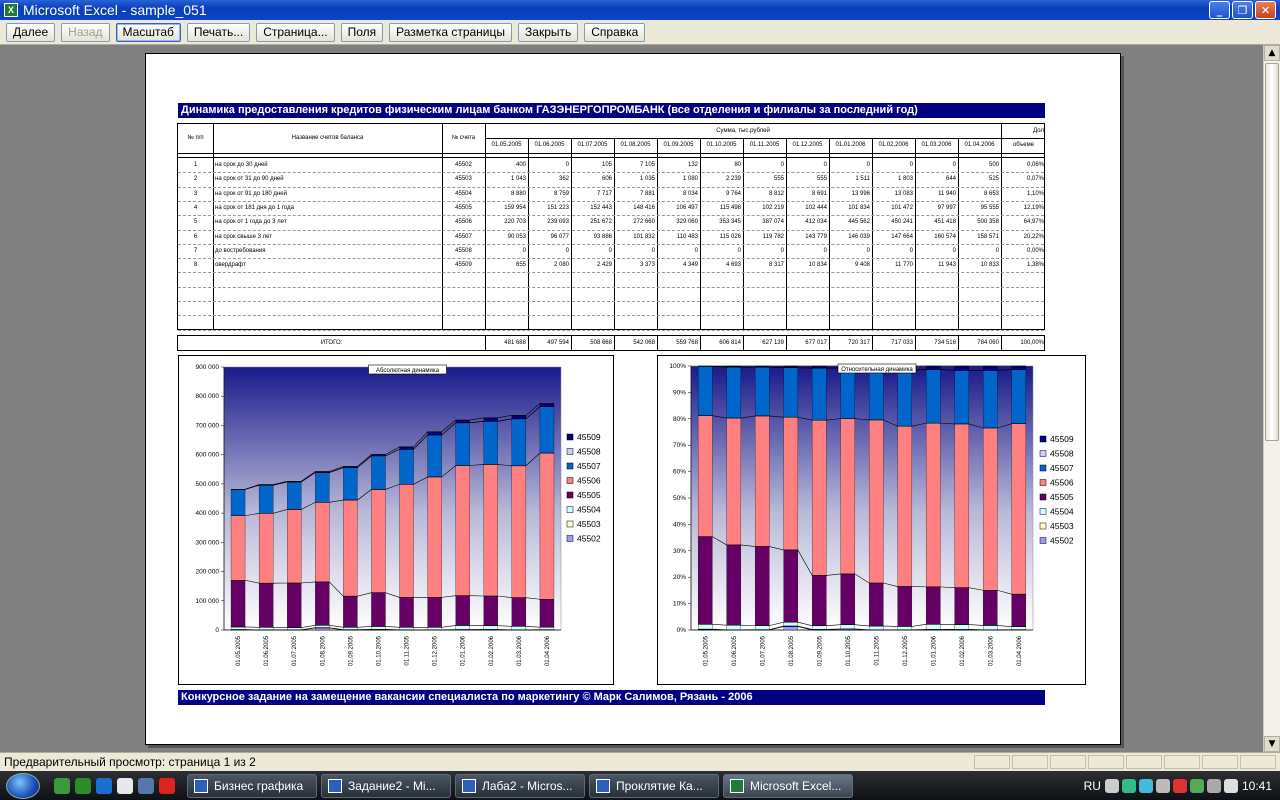  I want to click on row-value: 93 886, so click(602, 236).